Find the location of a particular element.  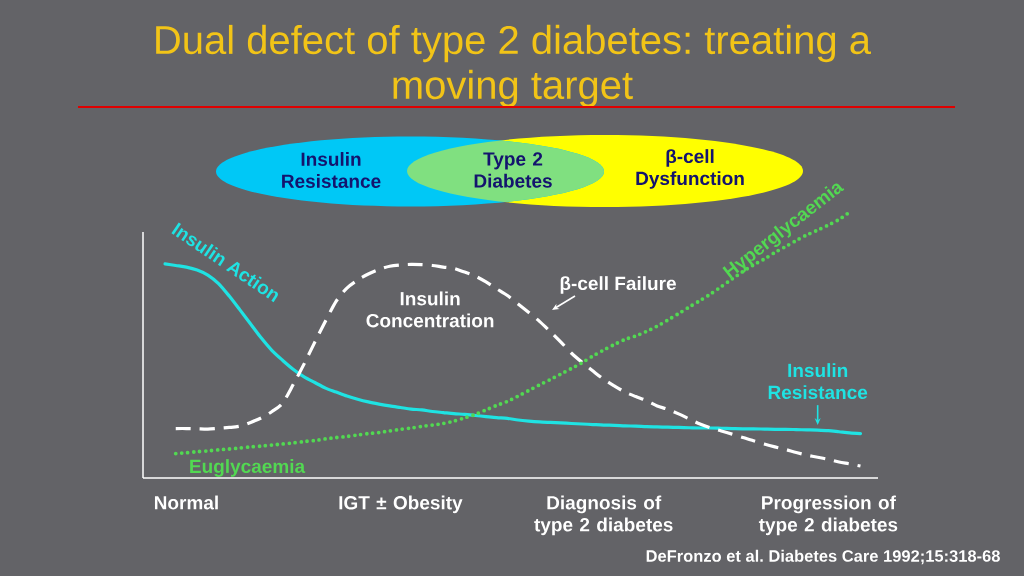

x-tick-label: Diagnosis of type 2 diabetes is located at coordinates (603, 515).